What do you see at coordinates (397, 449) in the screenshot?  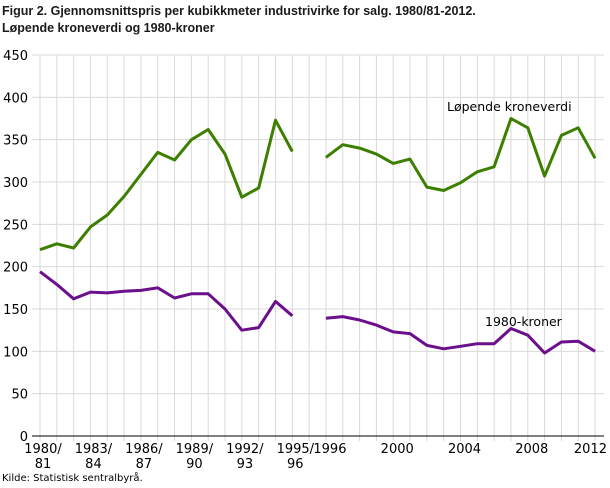 I see `x-tick-label: 2000` at bounding box center [397, 449].